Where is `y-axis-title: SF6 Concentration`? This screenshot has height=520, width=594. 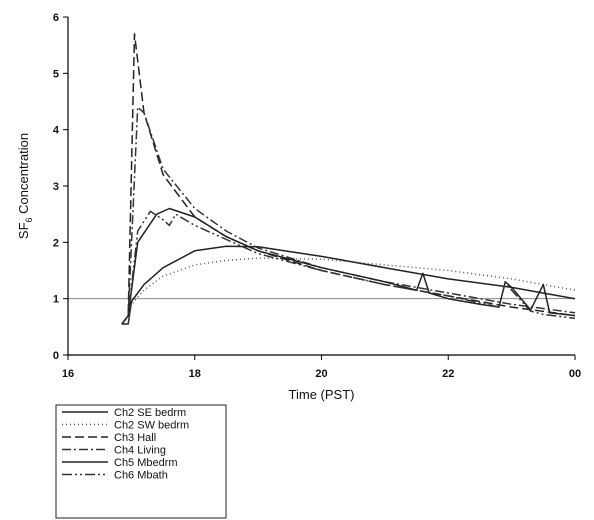
y-axis-title: SF6 Concentration is located at coordinates (25, 186).